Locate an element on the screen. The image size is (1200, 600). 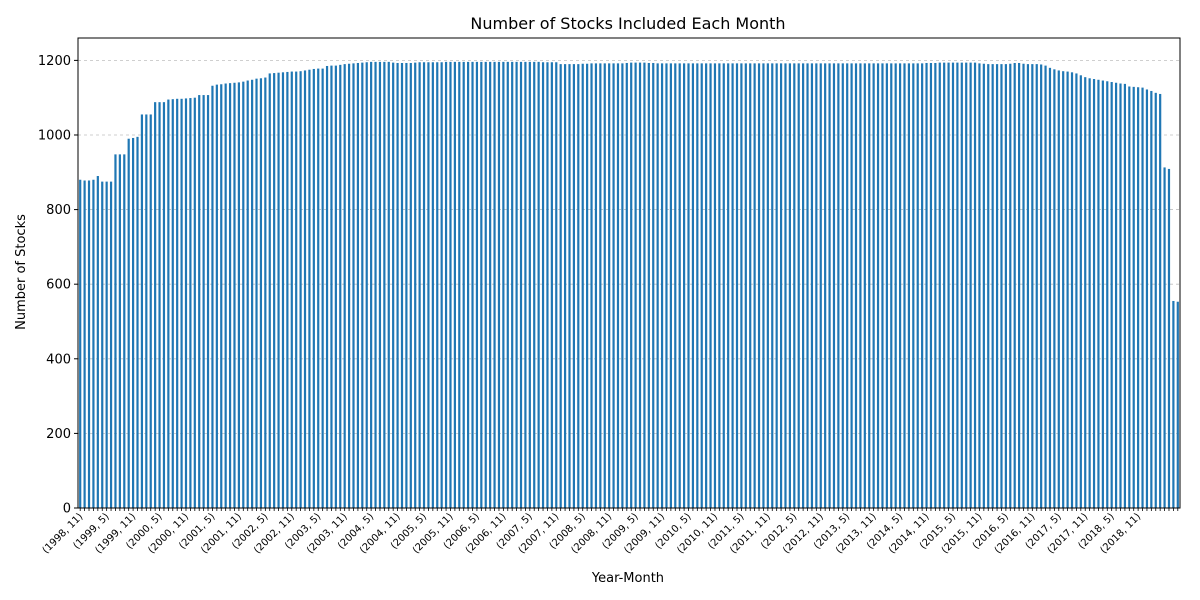
y-tick-label: 600 is located at coordinates (58, 285).